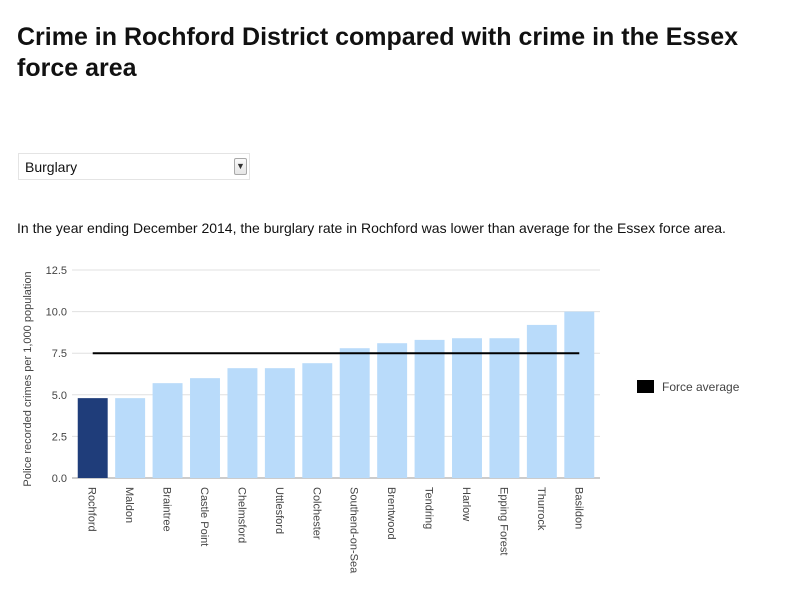 Image resolution: width=808 pixels, height=600 pixels. Describe the element at coordinates (429, 508) in the screenshot. I see `x-tick-label: Tendring` at that location.